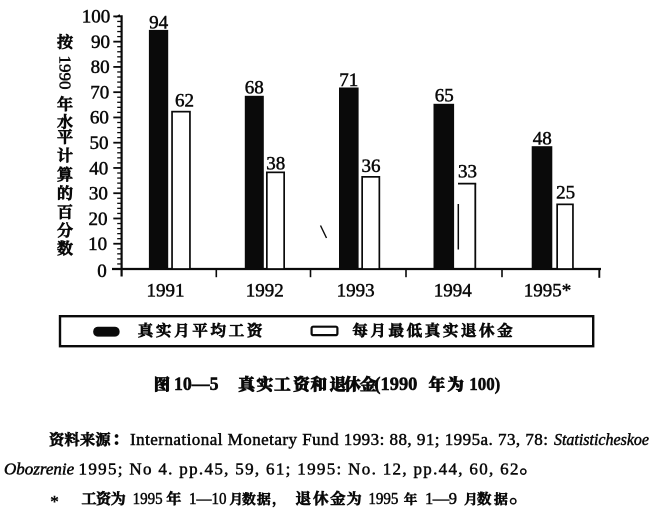 Image resolution: width=660 pixels, height=520 pixels. What do you see at coordinates (99, 118) in the screenshot?
I see `svg-text: 60` at bounding box center [99, 118].